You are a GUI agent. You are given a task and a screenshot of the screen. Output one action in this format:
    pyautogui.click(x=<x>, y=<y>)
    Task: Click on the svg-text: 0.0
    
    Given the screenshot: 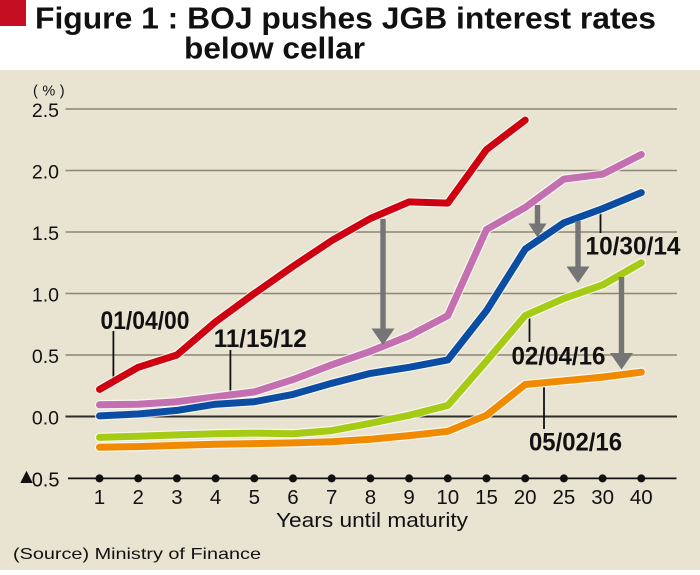 What is the action you would take?
    pyautogui.click(x=45, y=419)
    